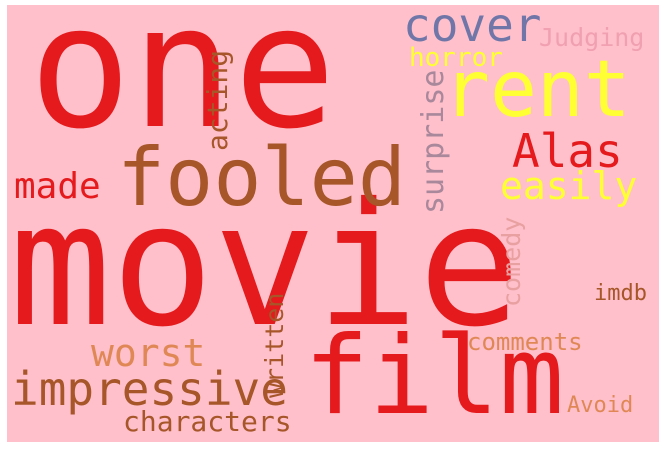 The width and height of the screenshot is (666, 449). Describe the element at coordinates (537, 90) in the screenshot. I see `word-rent: rent` at that location.